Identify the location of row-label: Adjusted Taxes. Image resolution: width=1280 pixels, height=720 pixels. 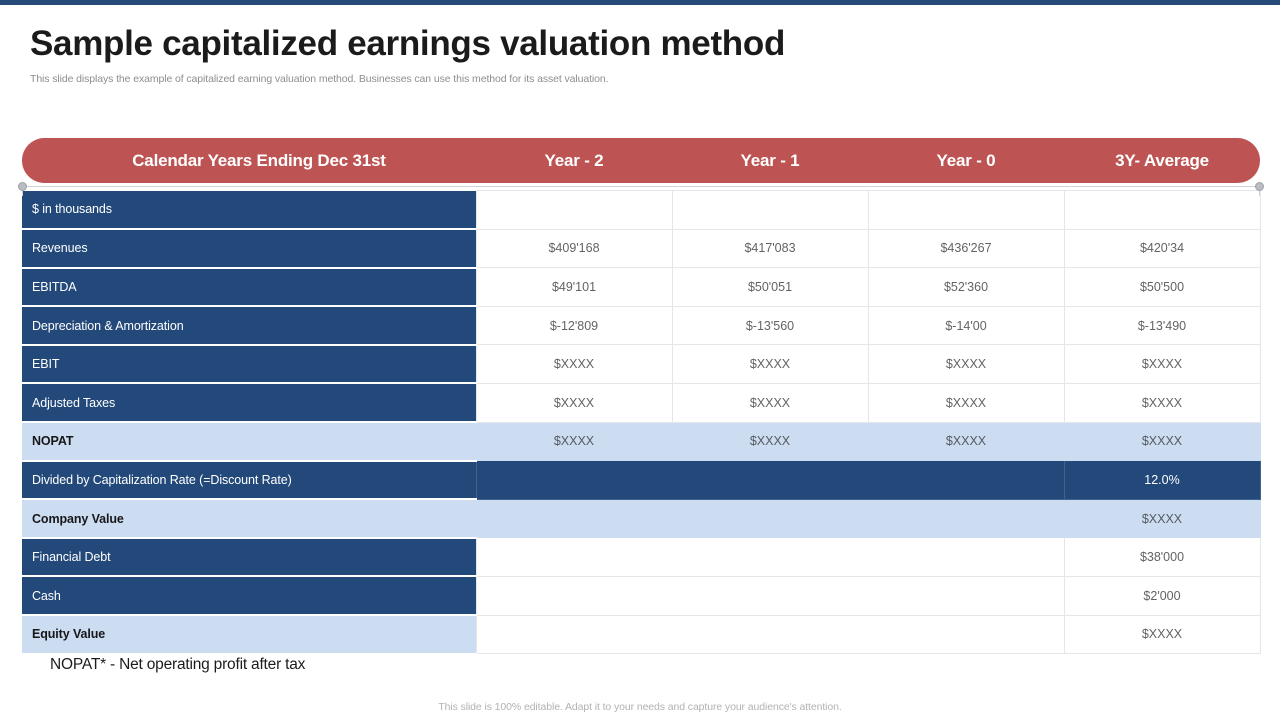
(249, 403).